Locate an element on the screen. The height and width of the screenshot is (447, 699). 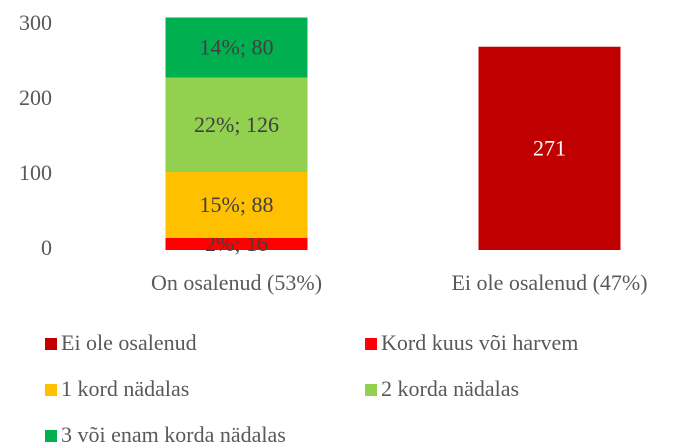
data-label: 15%; 88 is located at coordinates (237, 204).